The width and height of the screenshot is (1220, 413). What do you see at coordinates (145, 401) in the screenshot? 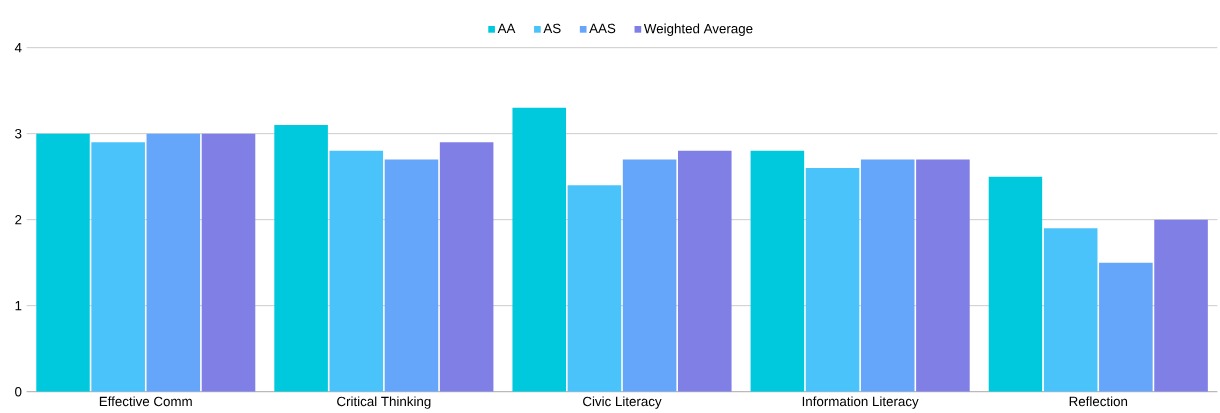
I see `x-tick-label: Effective Comm` at bounding box center [145, 401].